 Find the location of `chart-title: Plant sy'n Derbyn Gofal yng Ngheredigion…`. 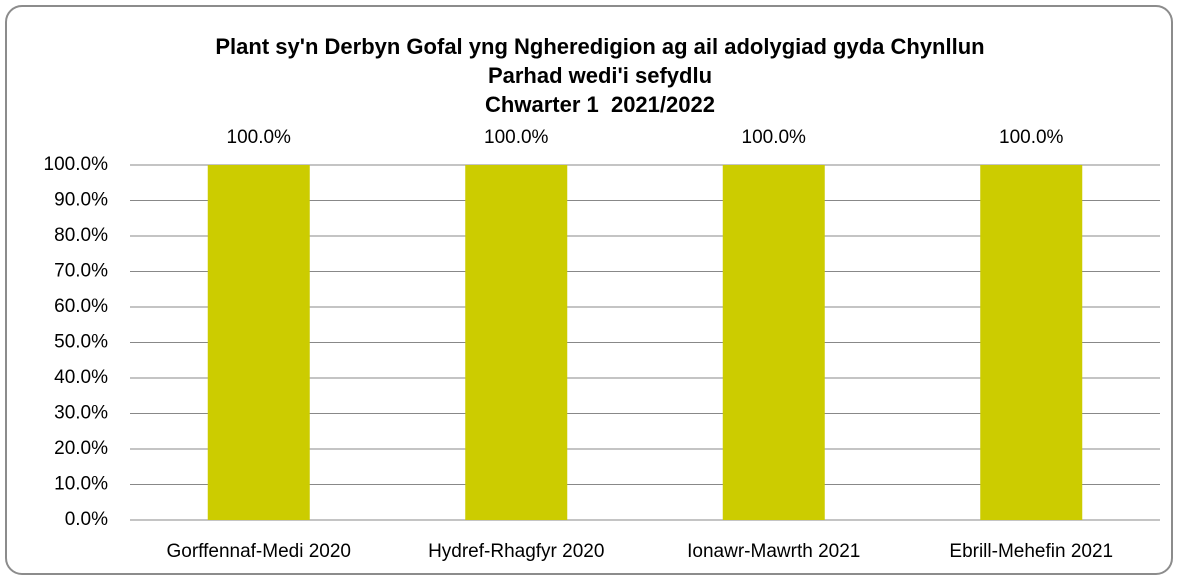

chart-title: Plant sy'n Derbyn Gofal yng Ngheredigion… is located at coordinates (599, 46).